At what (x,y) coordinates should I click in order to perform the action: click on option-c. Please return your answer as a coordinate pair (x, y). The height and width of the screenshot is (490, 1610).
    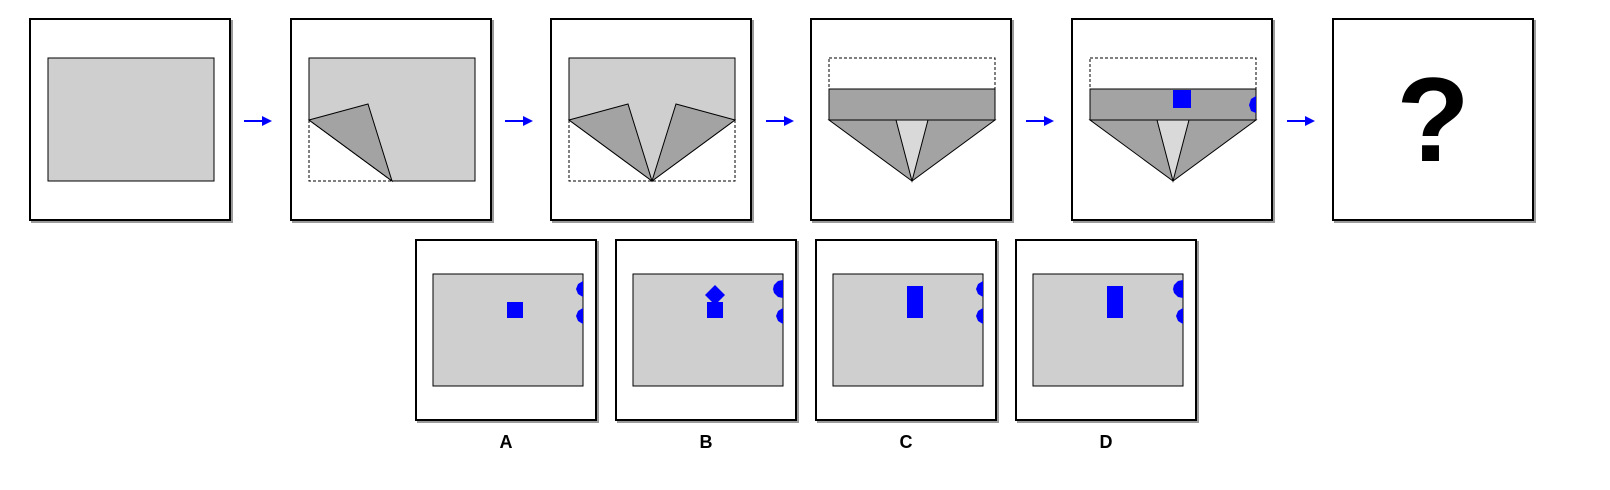
    Looking at the image, I should click on (906, 330).